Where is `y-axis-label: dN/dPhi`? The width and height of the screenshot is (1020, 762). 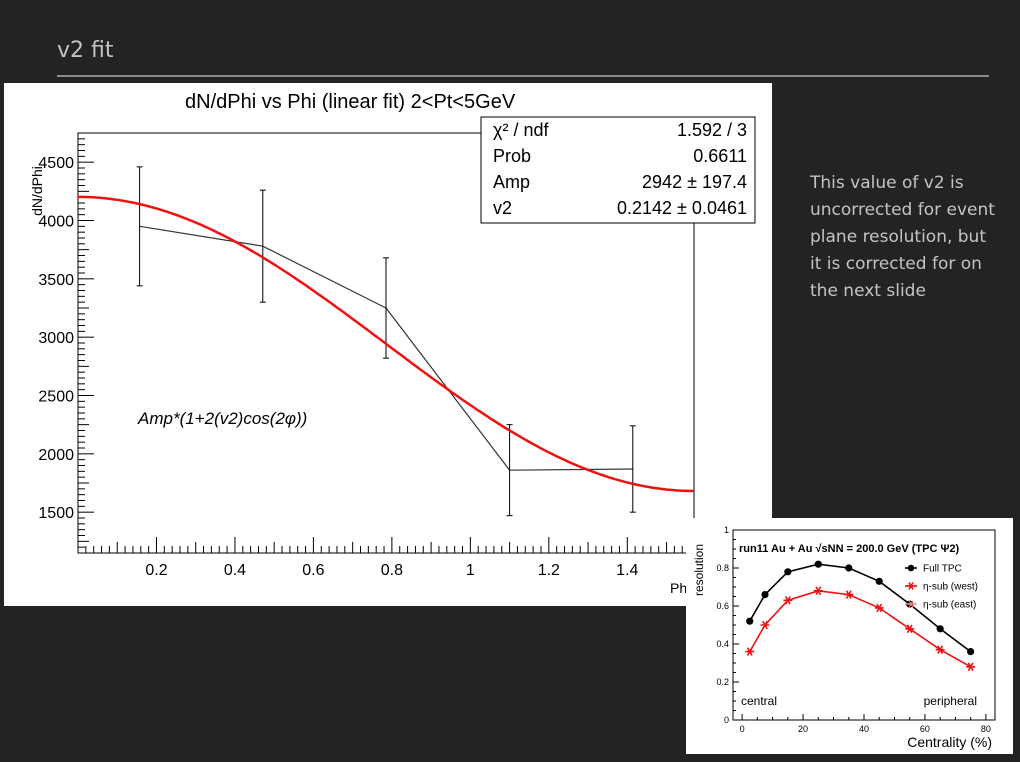 y-axis-label: dN/dPhi is located at coordinates (37, 191).